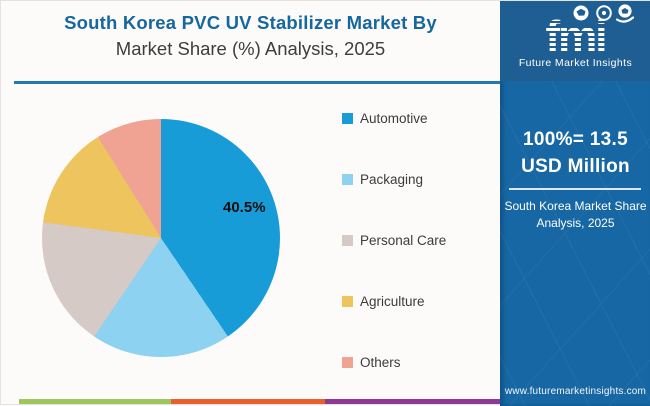 This screenshot has width=650, height=406. Describe the element at coordinates (575, 166) in the screenshot. I see `stat-line2: USD Million` at that location.